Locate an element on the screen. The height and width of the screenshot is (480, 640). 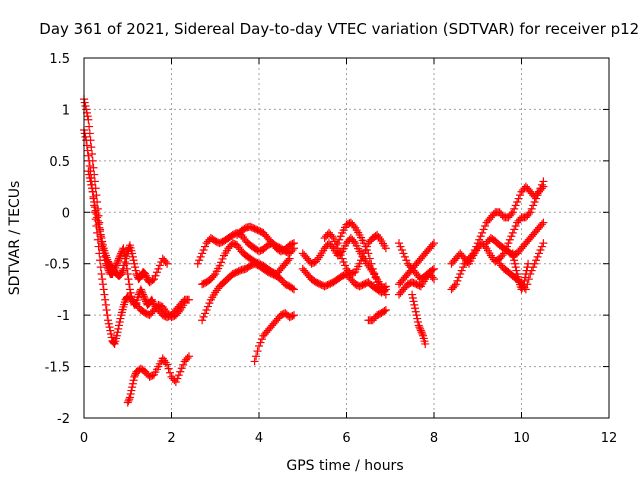
x-tick-label: 12 is located at coordinates (609, 438).